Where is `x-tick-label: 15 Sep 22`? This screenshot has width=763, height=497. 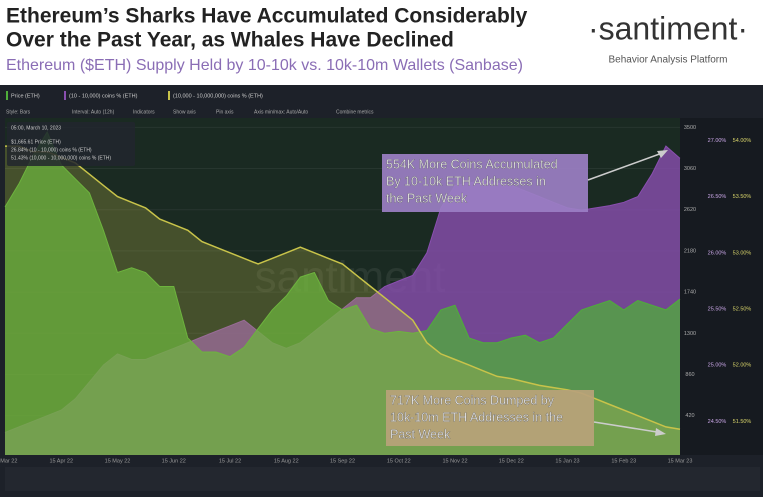 x-tick-label: 15 Sep 22 is located at coordinates (342, 461).